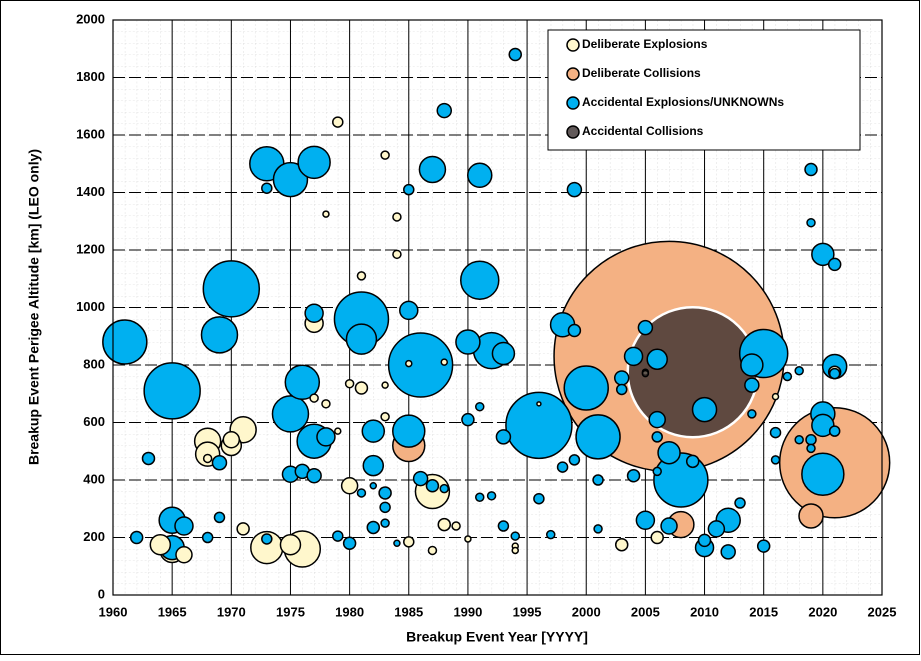 The width and height of the screenshot is (921, 661). What do you see at coordinates (683, 102) in the screenshot?
I see `legend-label: Accidental Explosions/UNKNOWNs` at bounding box center [683, 102].